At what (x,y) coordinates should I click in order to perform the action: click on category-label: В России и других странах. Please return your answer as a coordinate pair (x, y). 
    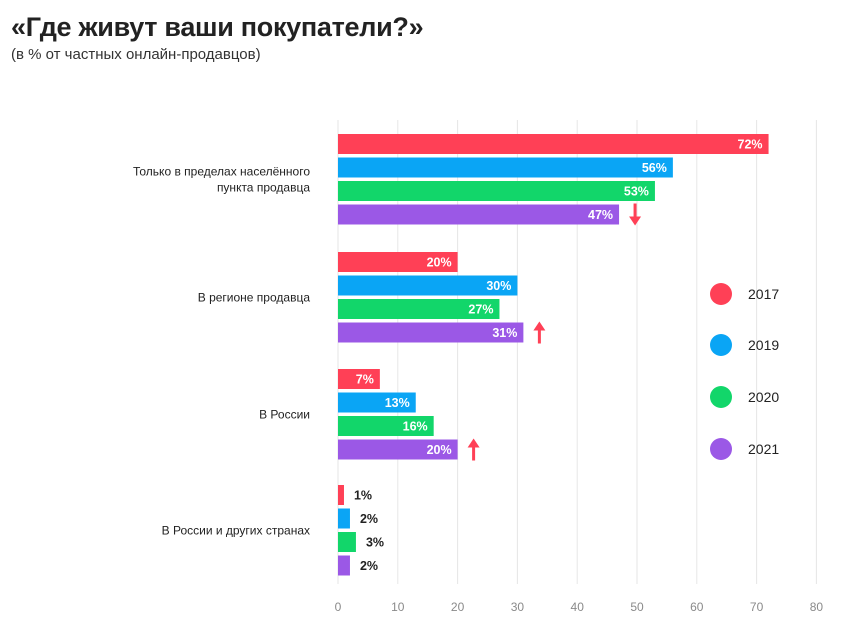
    Looking at the image, I should click on (236, 530).